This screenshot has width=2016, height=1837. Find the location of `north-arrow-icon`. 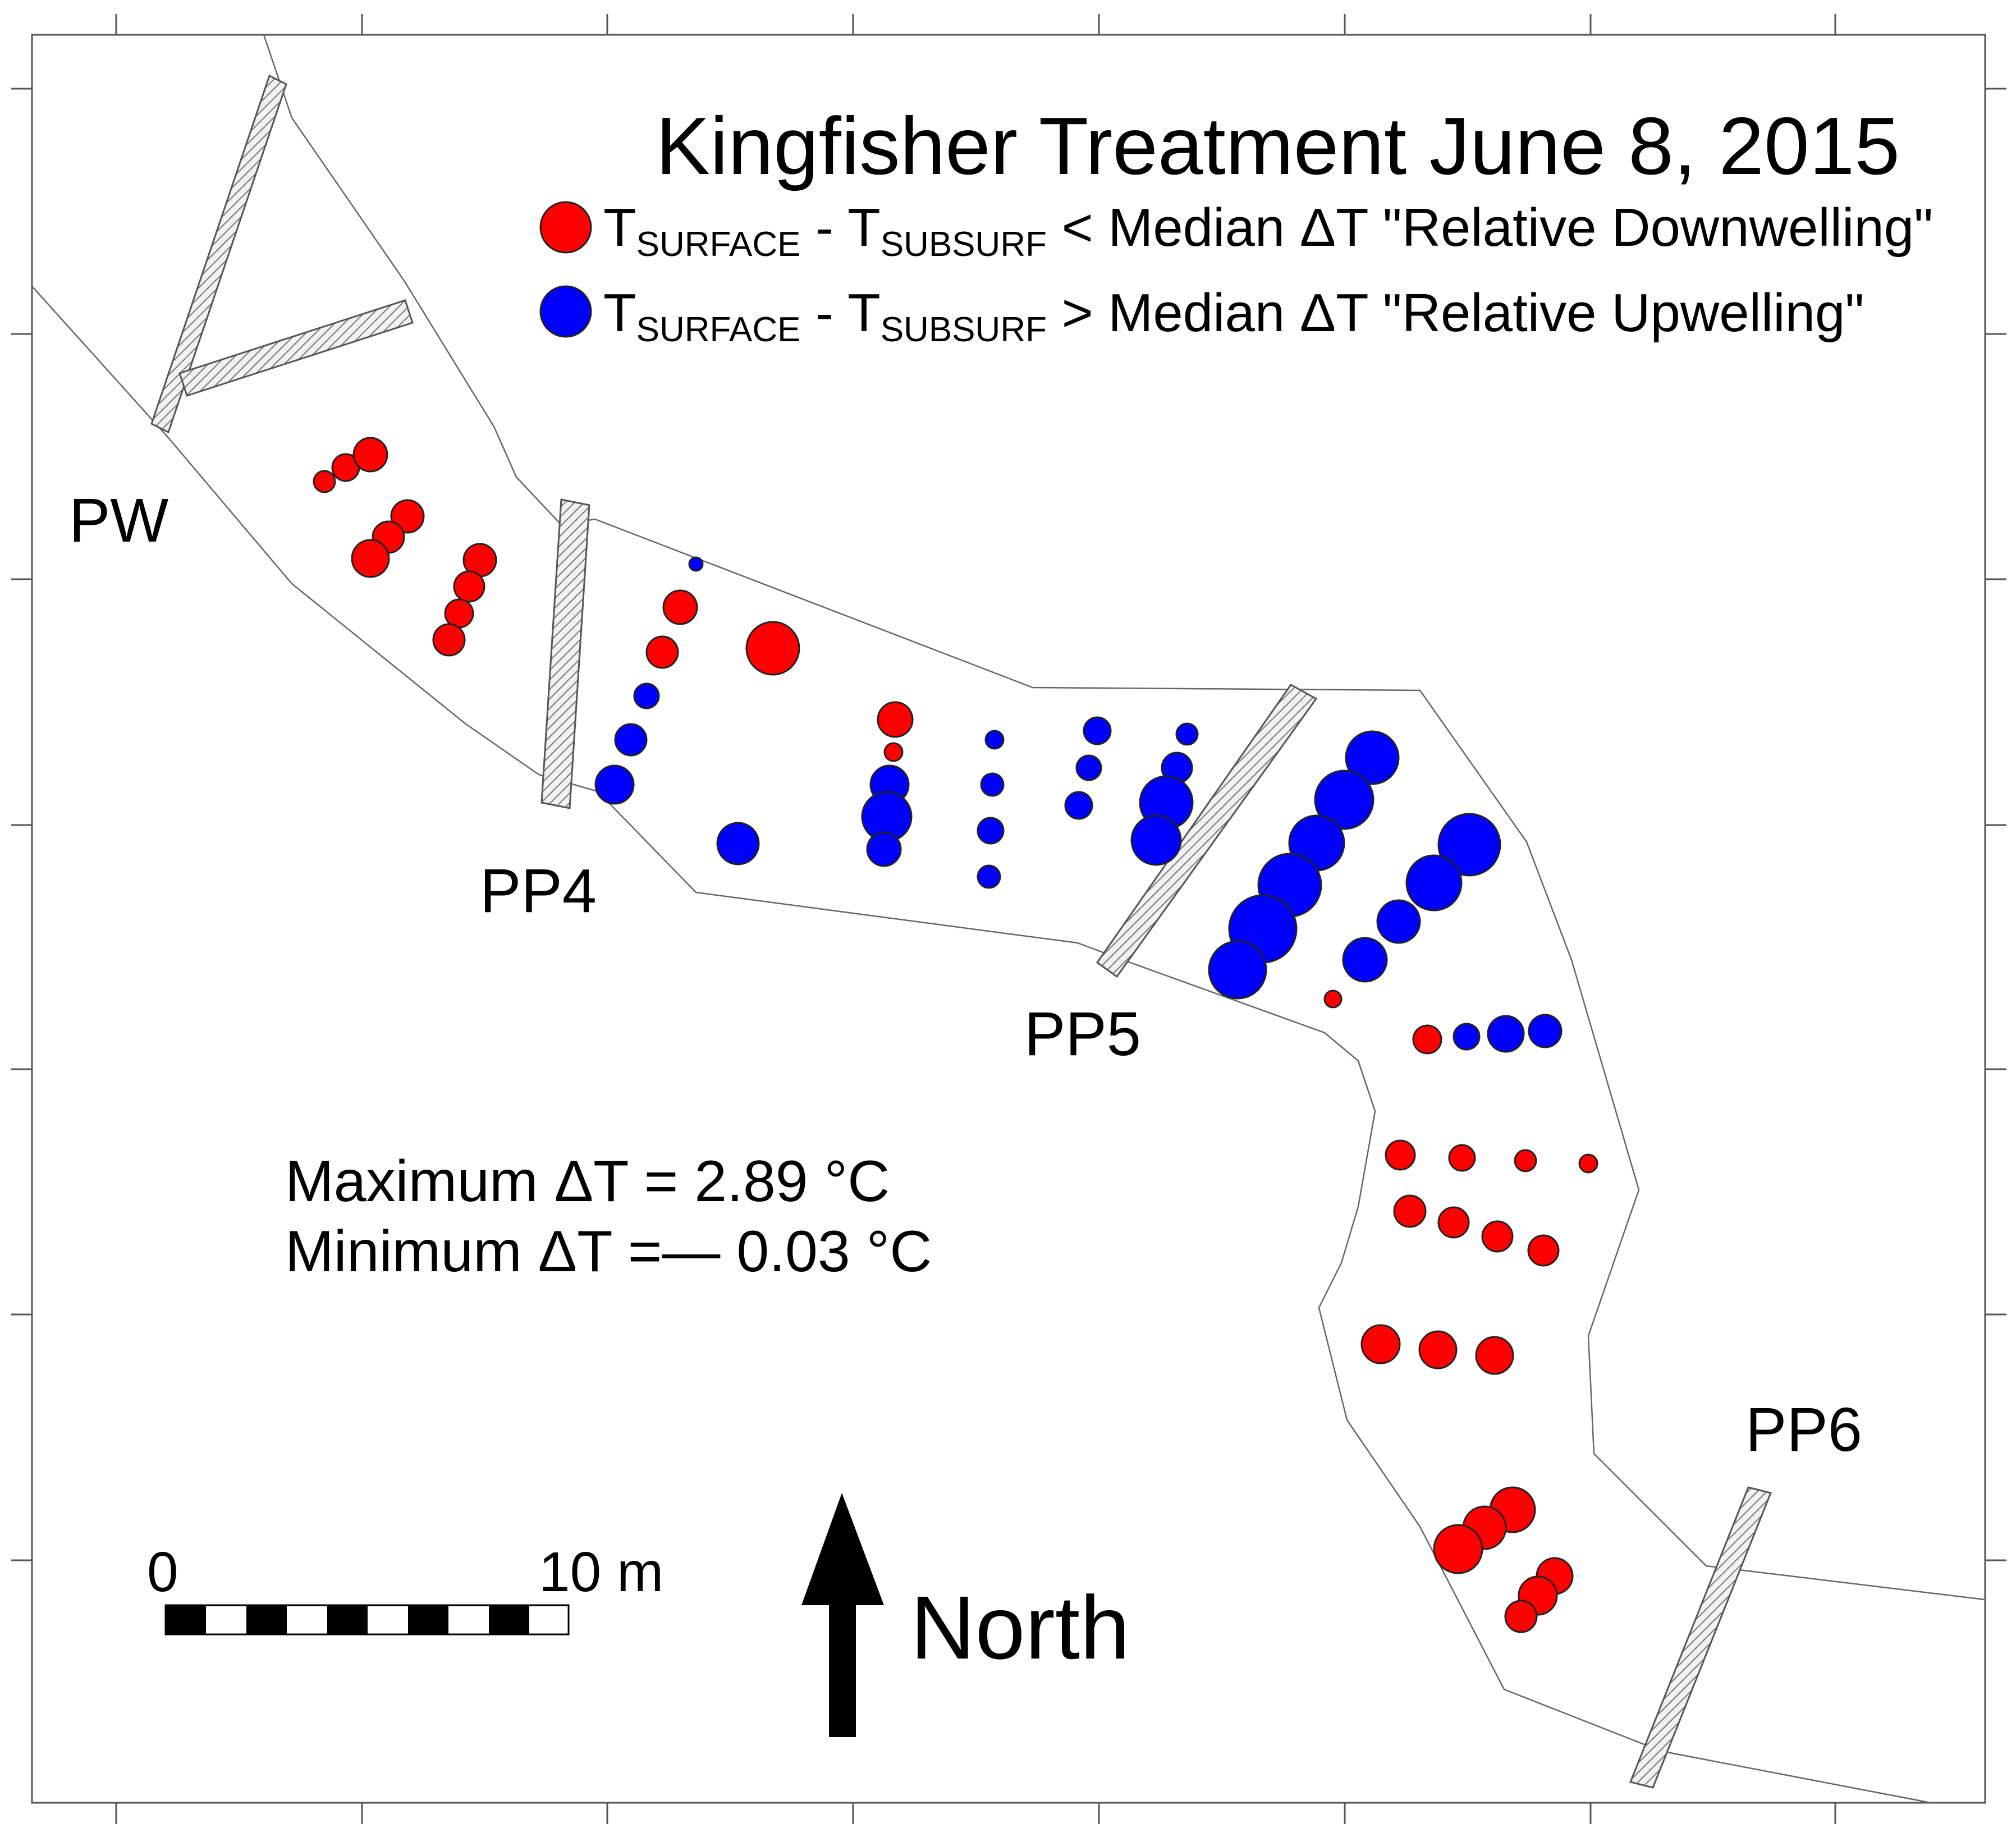

north-arrow-icon is located at coordinates (843, 1615).